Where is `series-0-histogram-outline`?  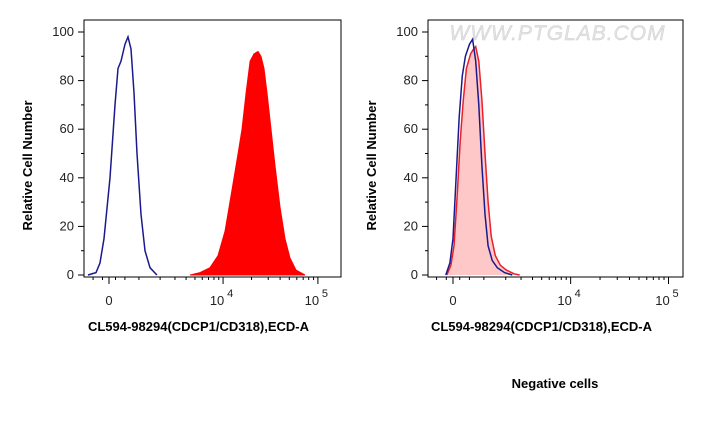 series-0-histogram-outline is located at coordinates (483, 160).